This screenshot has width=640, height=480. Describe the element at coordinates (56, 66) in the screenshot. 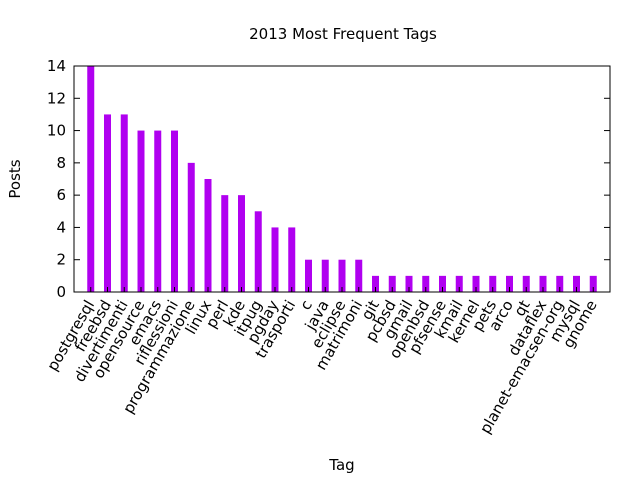

I see `y-tick-label-14: 14` at that location.